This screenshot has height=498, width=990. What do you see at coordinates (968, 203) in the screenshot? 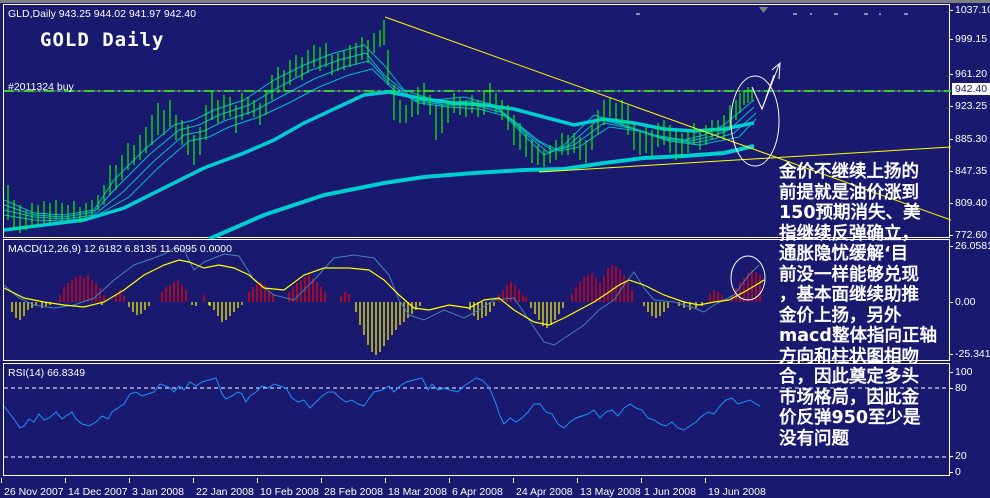
I see `price-tick: 809.40` at bounding box center [968, 203].